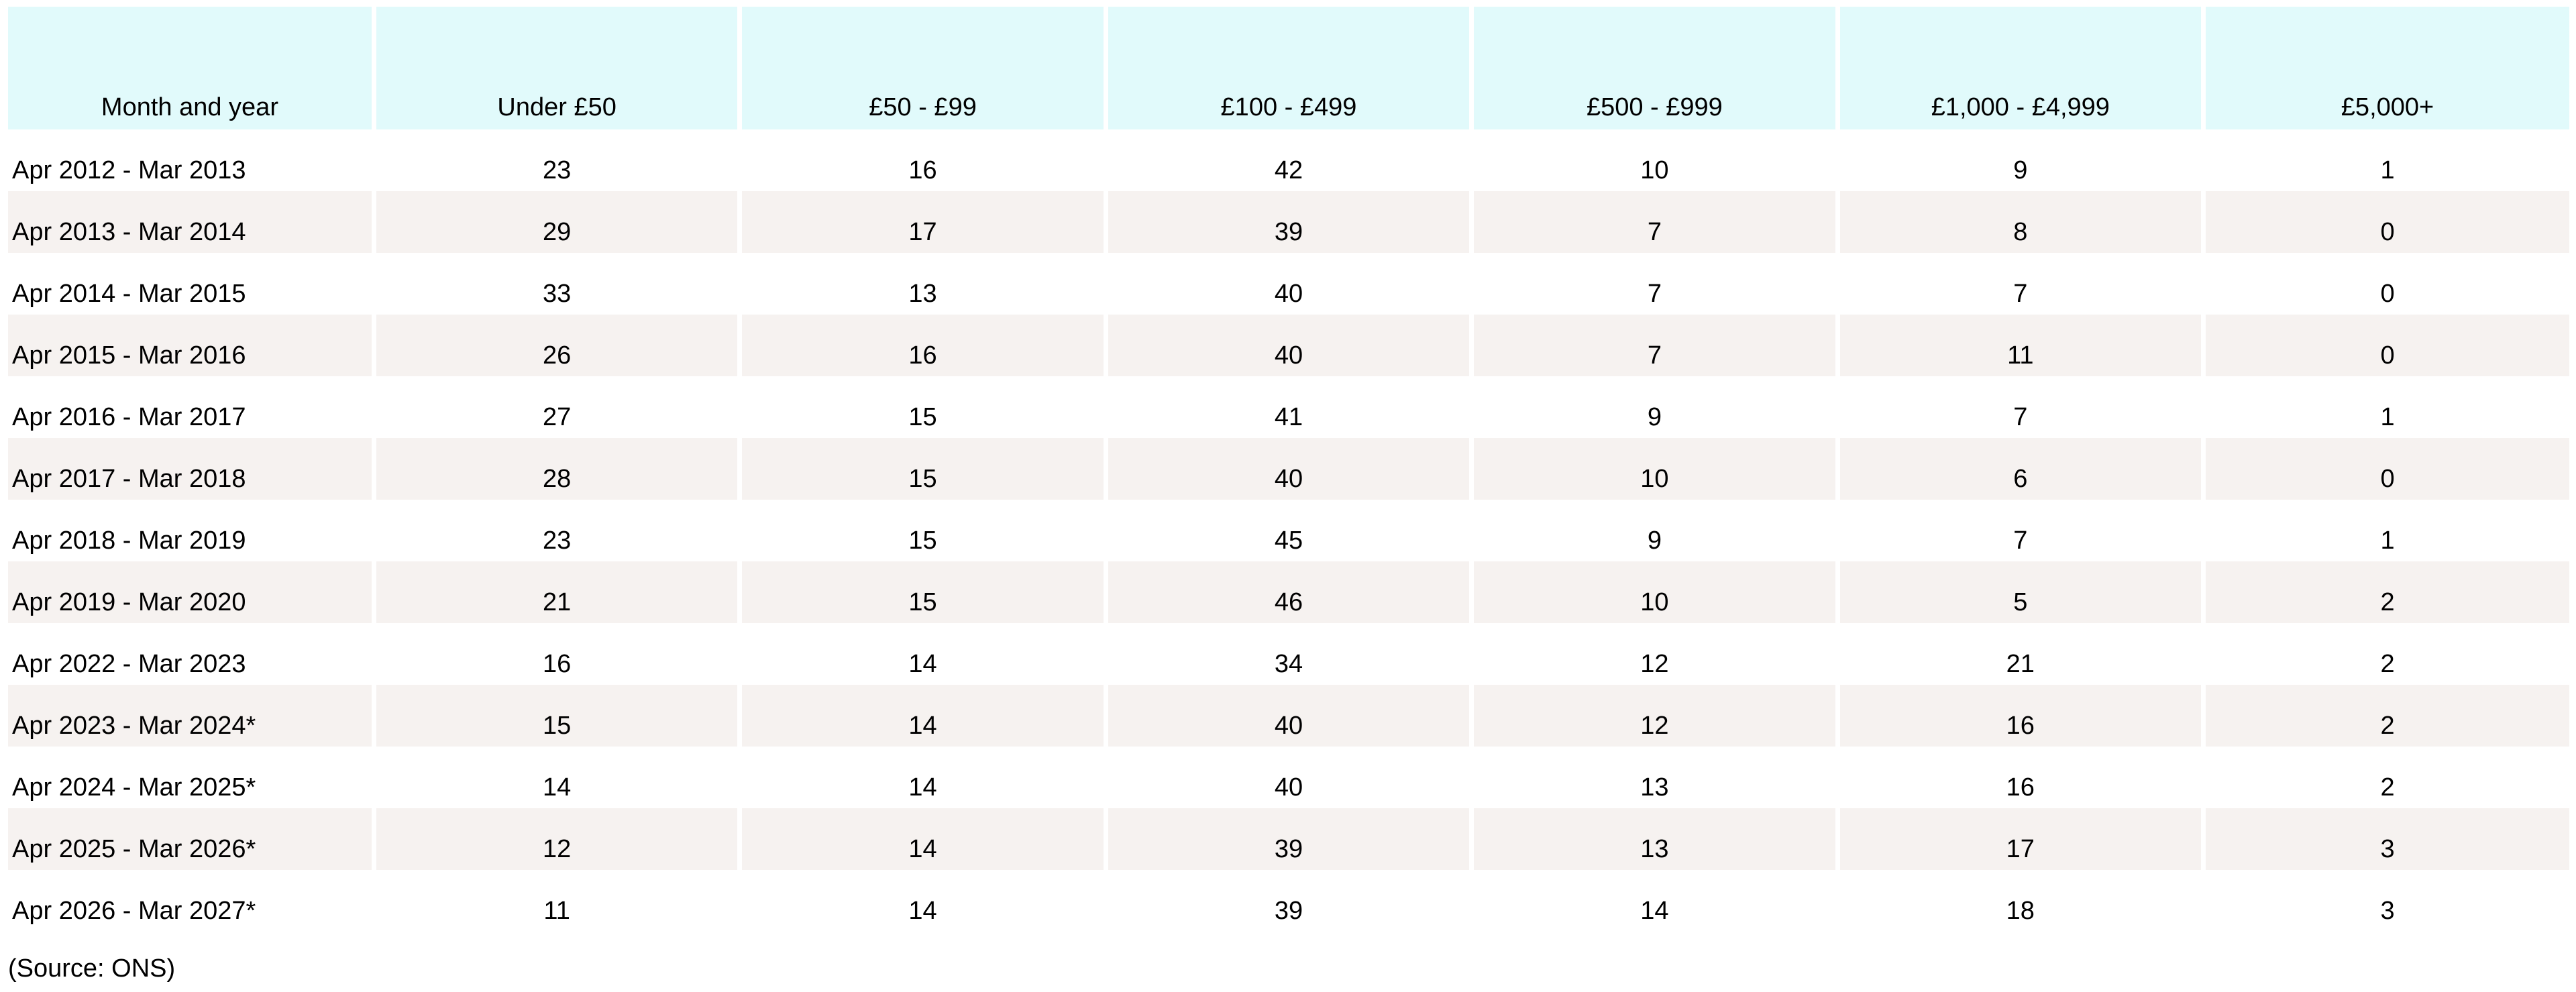  I want to click on table-row: Apr 2017 - Mar 2018 28 15 40 10 6 0, so click(1288, 469).